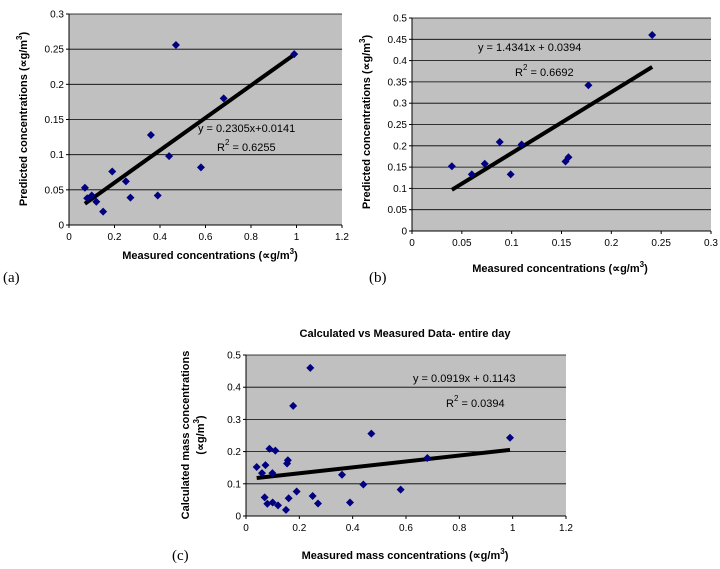  Describe the element at coordinates (398, 168) in the screenshot. I see `chart-b-y-tick-label: 0.15` at that location.